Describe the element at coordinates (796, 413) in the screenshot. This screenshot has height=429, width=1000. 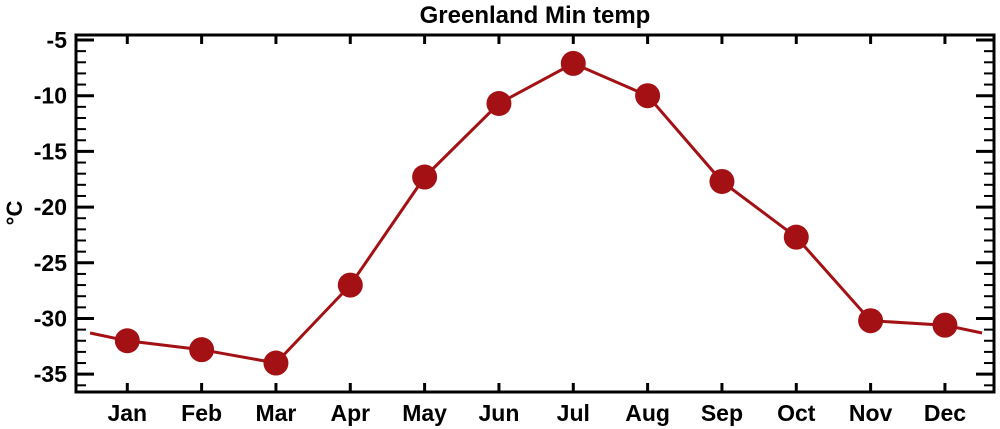
I see `x-tick-label: Oct` at that location.